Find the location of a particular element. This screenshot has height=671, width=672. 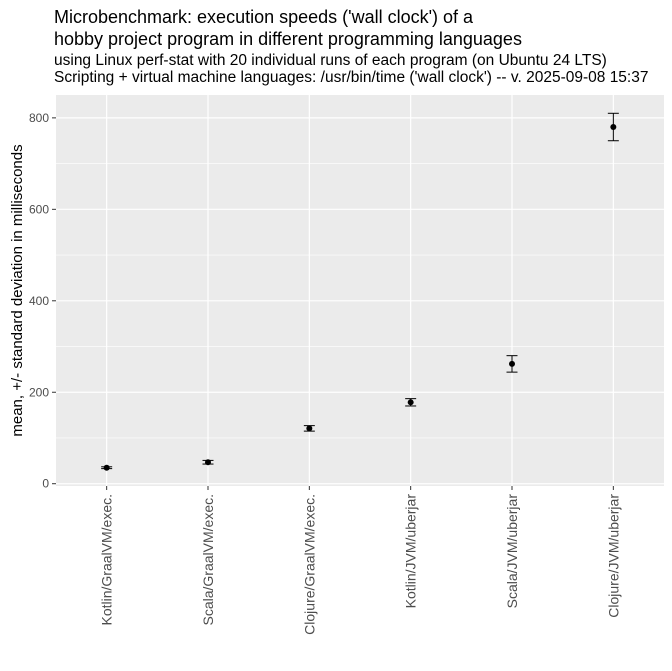

x-tick-label: Kotlin/GraalVM/exec. is located at coordinates (107, 560).